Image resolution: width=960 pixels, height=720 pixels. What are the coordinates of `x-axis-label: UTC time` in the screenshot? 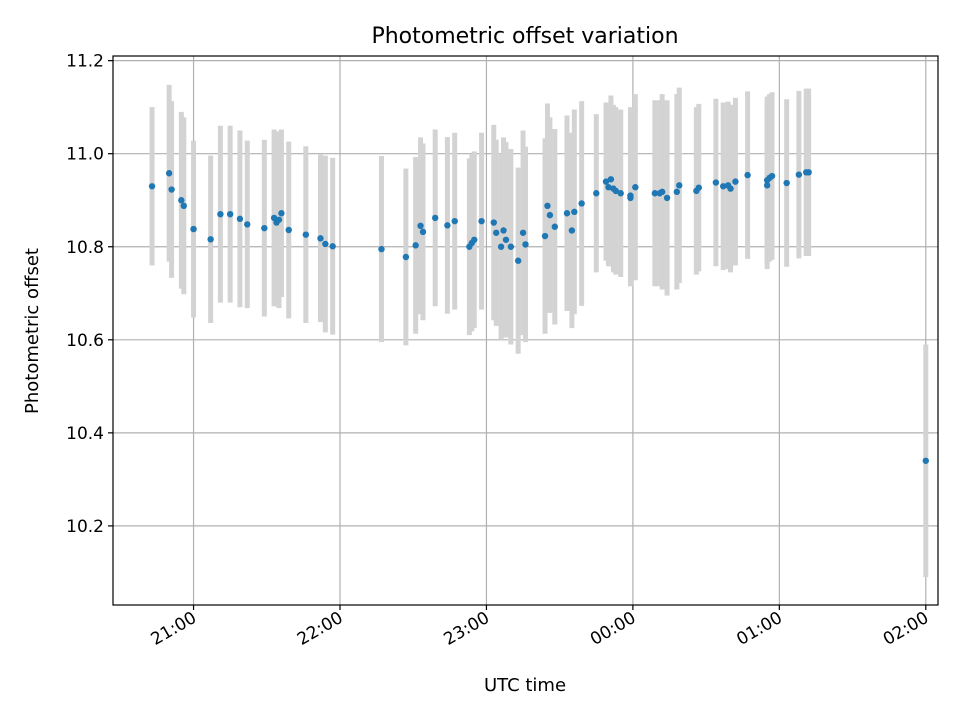 It's located at (525, 685).